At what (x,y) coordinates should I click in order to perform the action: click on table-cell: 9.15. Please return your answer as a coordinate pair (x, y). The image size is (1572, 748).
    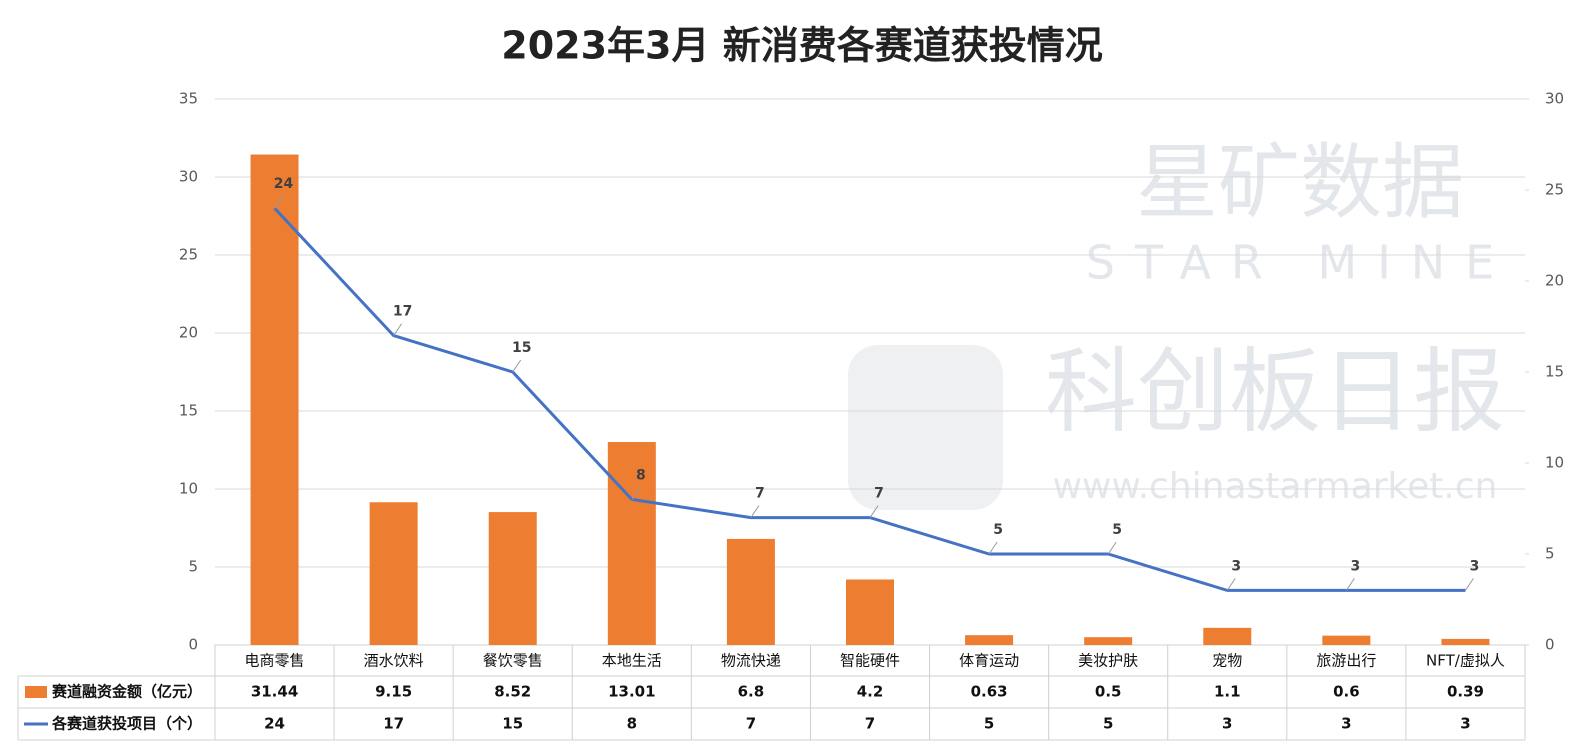
    Looking at the image, I should click on (393, 692).